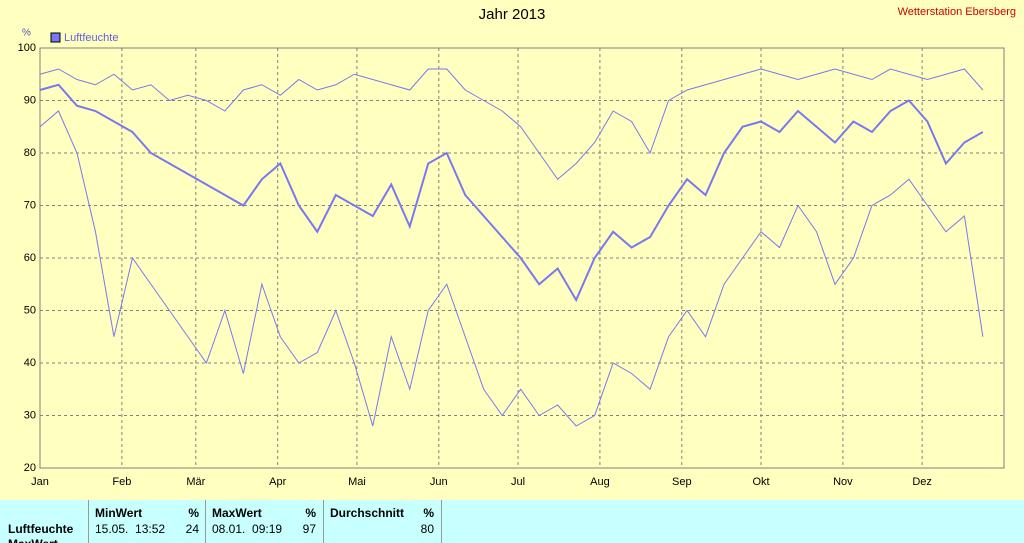 The height and width of the screenshot is (543, 1024). I want to click on stats-column: Durchschnitt% 80, so click(382, 521).